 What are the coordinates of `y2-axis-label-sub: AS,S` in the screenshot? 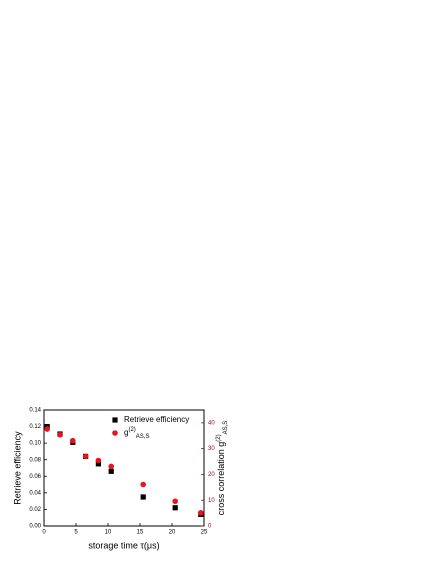 It's located at (226, 428).